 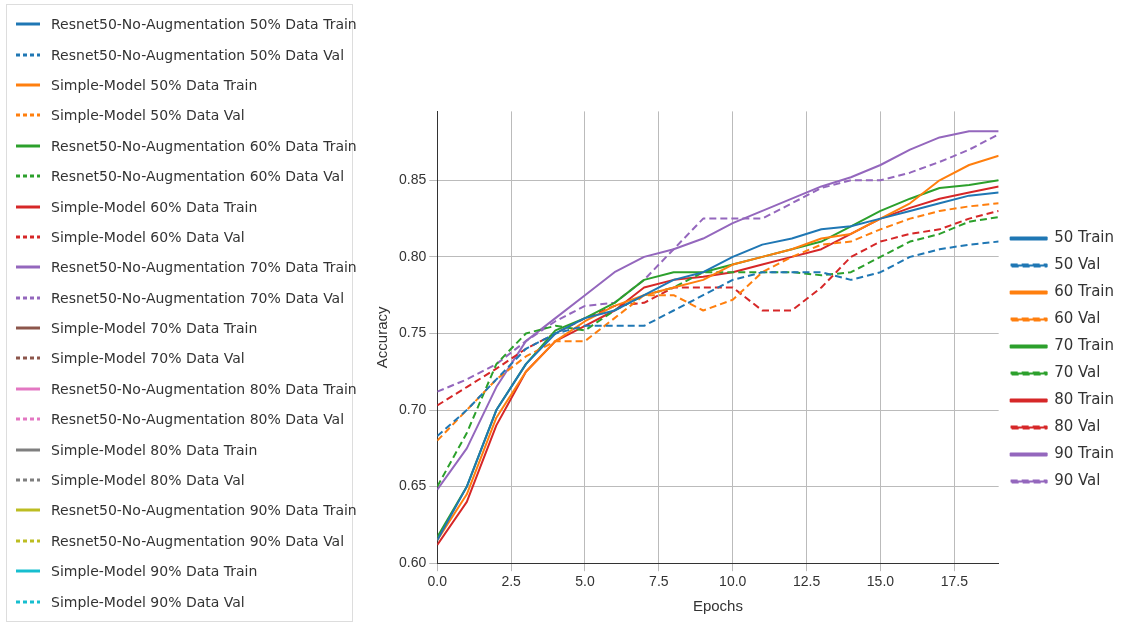 What do you see at coordinates (154, 571) in the screenshot?
I see `text: Simple-Model 90% Data Train` at bounding box center [154, 571].